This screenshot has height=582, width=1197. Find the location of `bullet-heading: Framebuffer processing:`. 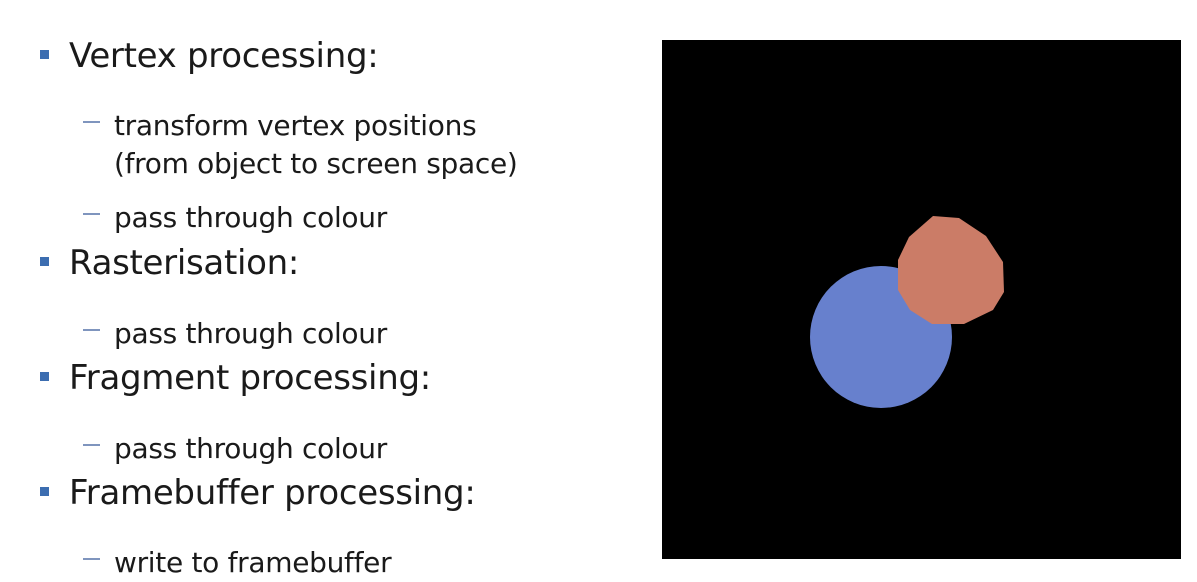

bullet-heading: Framebuffer processing: is located at coordinates (272, 493).